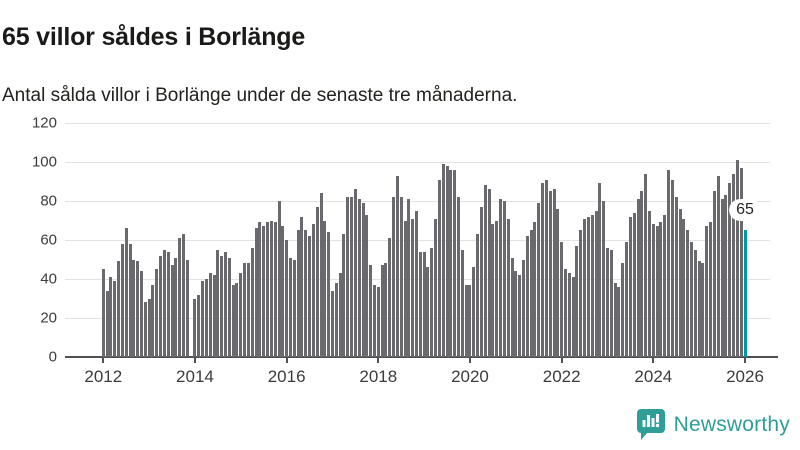  What do you see at coordinates (48, 279) in the screenshot?
I see `y-axis-label-40: 40` at bounding box center [48, 279].